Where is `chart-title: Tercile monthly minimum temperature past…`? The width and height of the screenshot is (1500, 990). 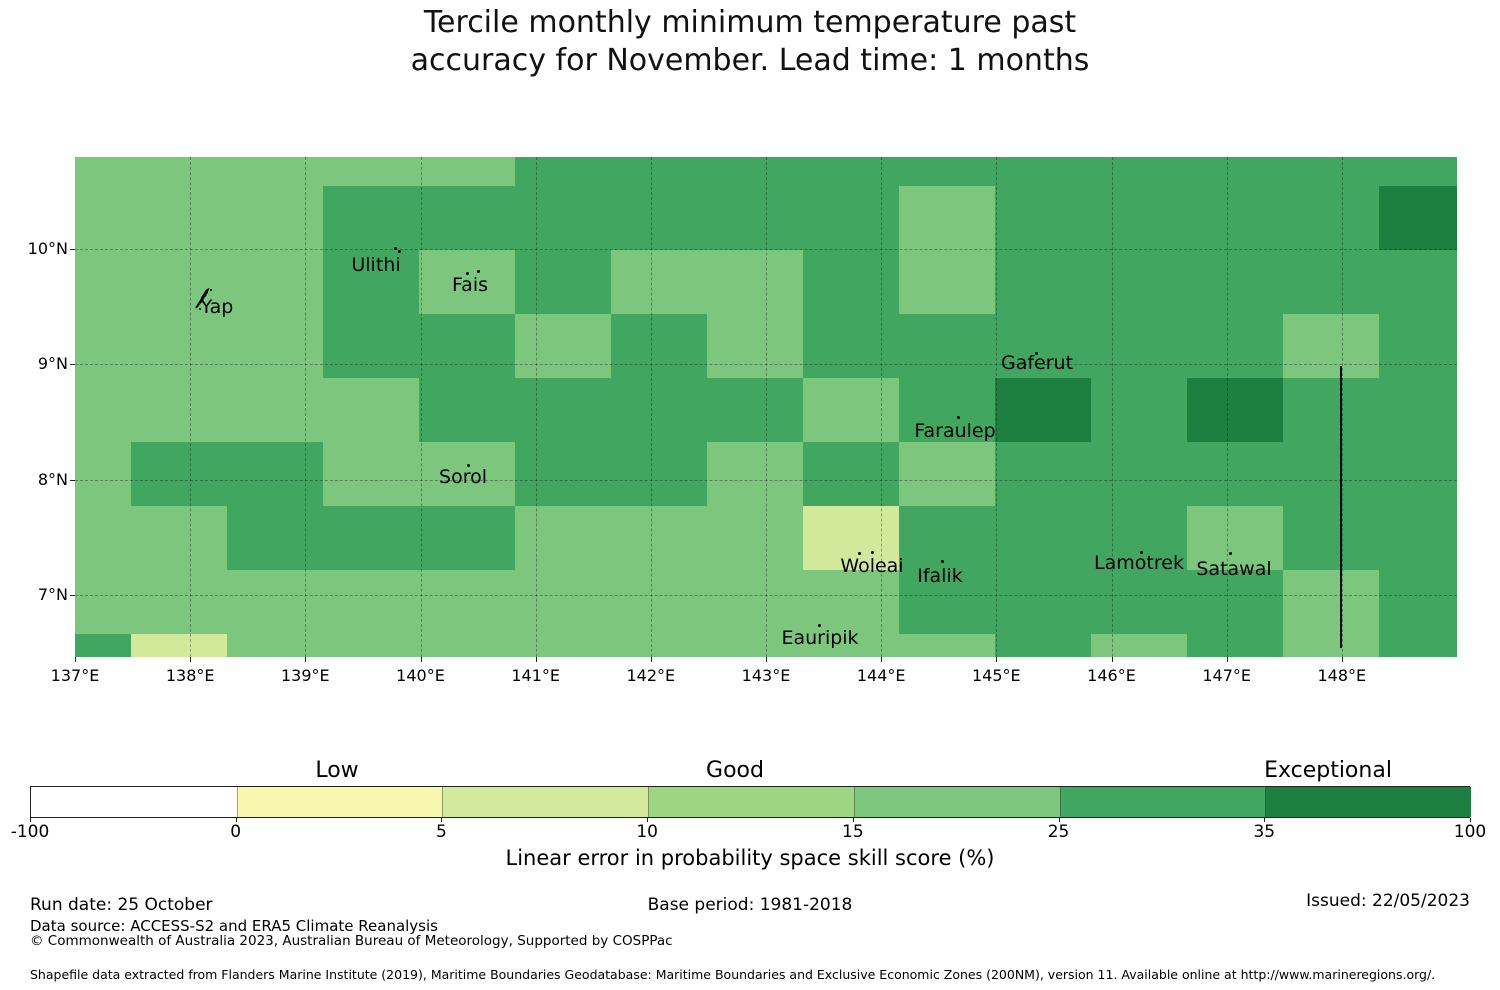 chart-title: Tercile monthly minimum temperature past… is located at coordinates (750, 42).